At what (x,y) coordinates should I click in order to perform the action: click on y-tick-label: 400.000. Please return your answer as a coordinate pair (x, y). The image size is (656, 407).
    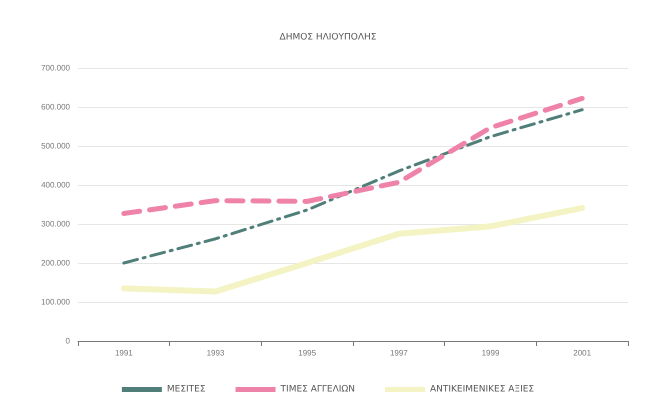
    Looking at the image, I should click on (56, 185).